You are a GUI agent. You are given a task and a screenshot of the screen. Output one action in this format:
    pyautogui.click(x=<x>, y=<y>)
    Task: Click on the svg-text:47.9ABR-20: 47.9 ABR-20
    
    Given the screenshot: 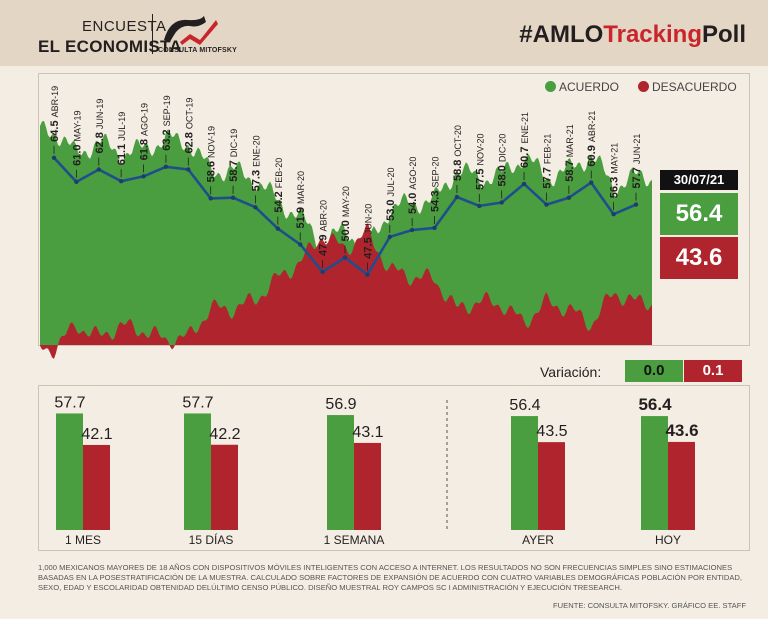 What is the action you would take?
    pyautogui.click(x=324, y=228)
    